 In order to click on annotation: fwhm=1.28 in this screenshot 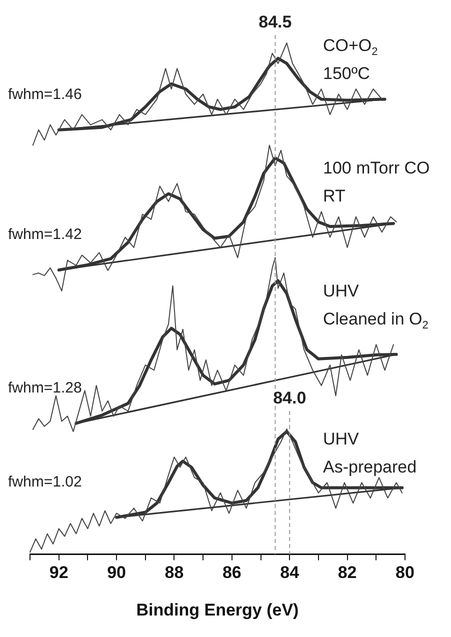, I will do `click(45, 387)`.